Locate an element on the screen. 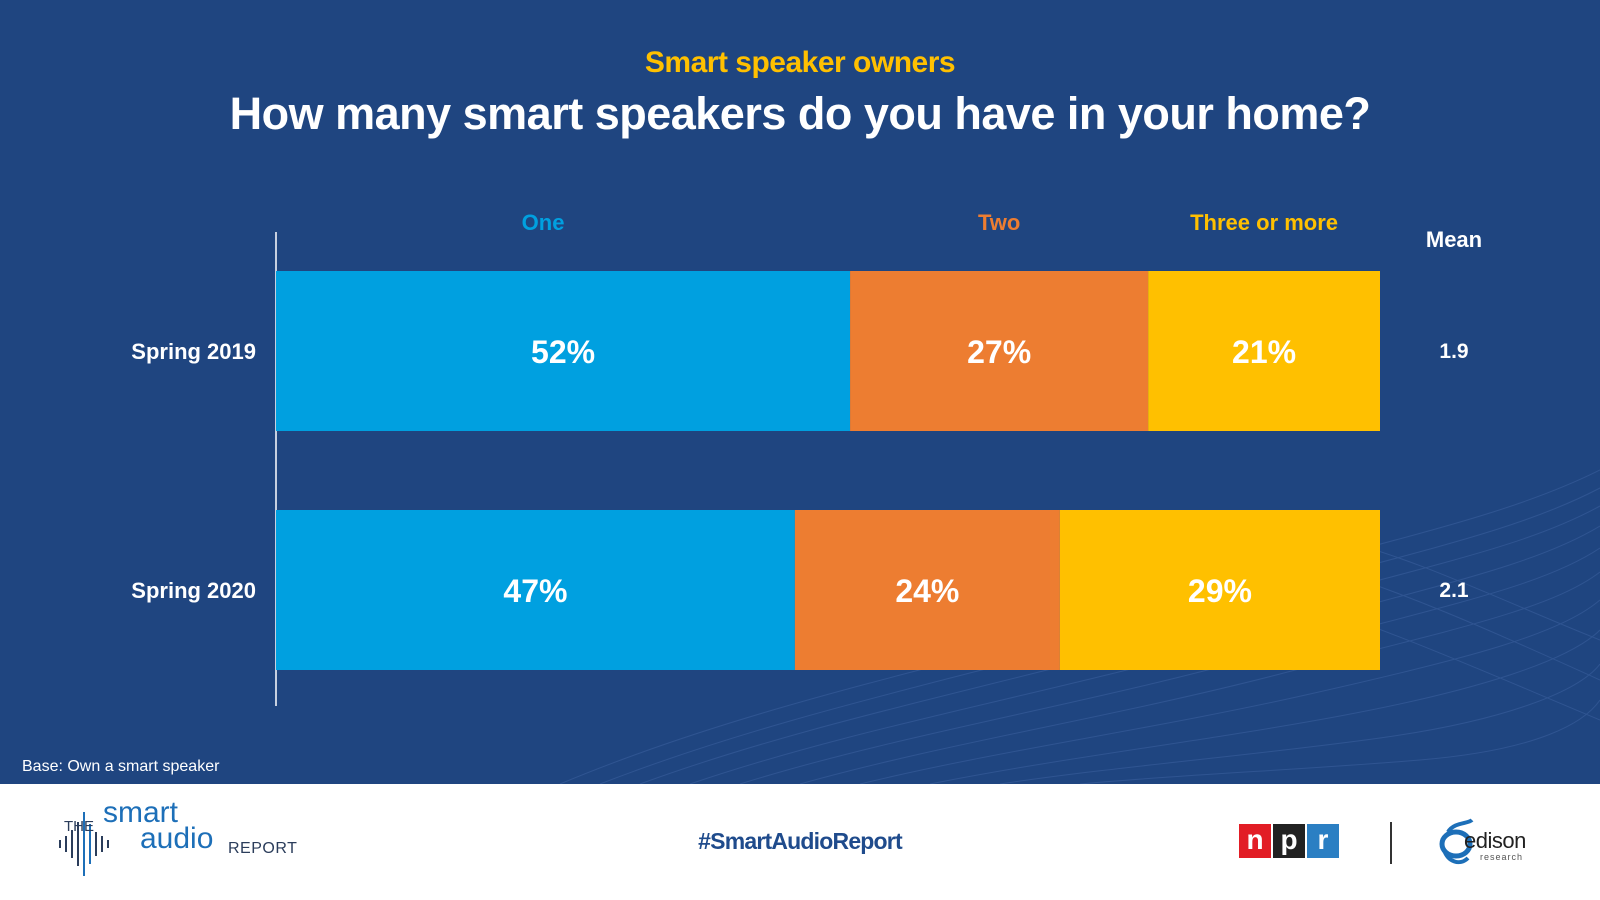 This screenshot has width=1600, height=900. legend-label-2: Two is located at coordinates (999, 222).